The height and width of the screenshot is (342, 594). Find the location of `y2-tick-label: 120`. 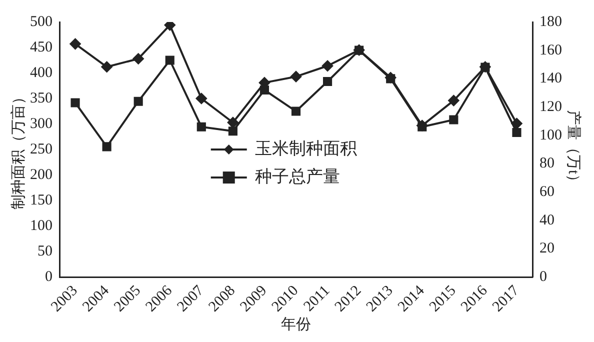

y2-tick-label: 120 is located at coordinates (551, 106).